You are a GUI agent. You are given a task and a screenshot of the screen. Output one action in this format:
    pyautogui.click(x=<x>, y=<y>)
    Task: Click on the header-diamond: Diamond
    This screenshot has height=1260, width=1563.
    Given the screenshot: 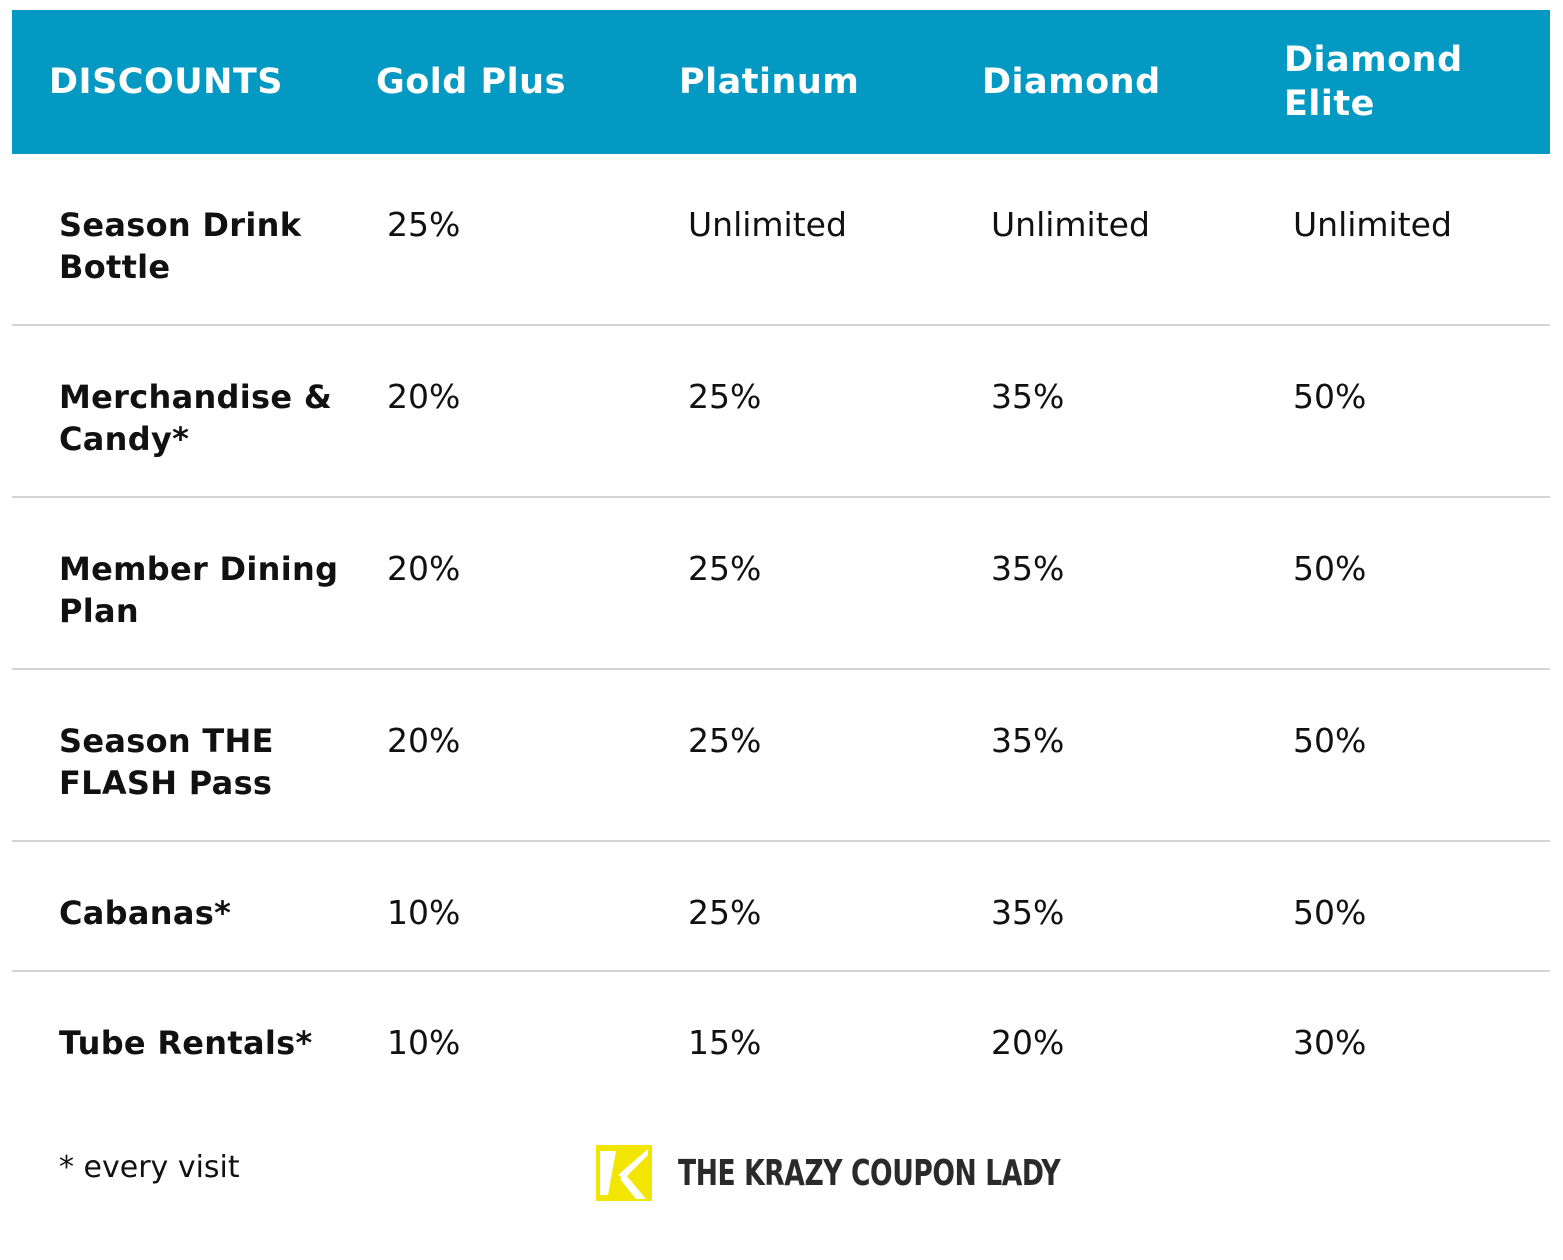 What is the action you would take?
    pyautogui.click(x=1071, y=82)
    